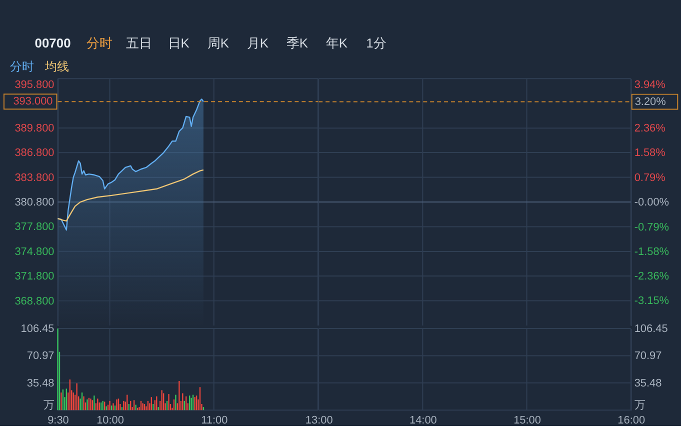 This screenshot has height=430, width=681. Describe the element at coordinates (130, 195) in the screenshot. I see `line-series` at that location.